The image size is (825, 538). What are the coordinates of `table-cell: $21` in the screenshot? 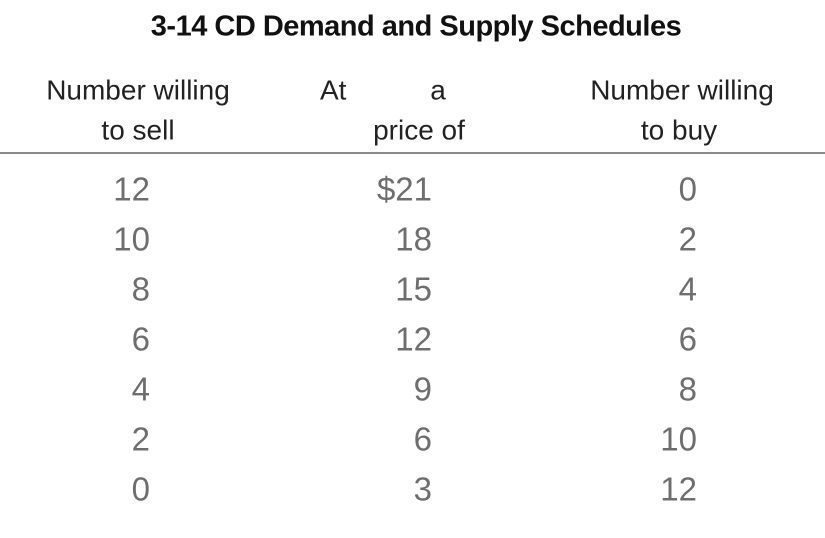 It's located at (404, 189).